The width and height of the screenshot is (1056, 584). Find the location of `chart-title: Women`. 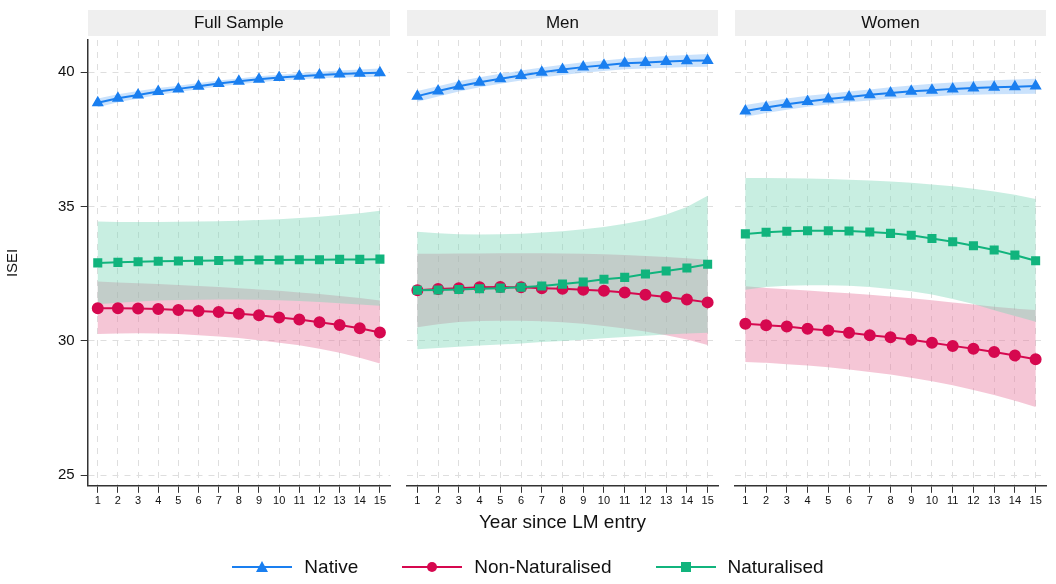

chart-title: Women is located at coordinates (890, 23).